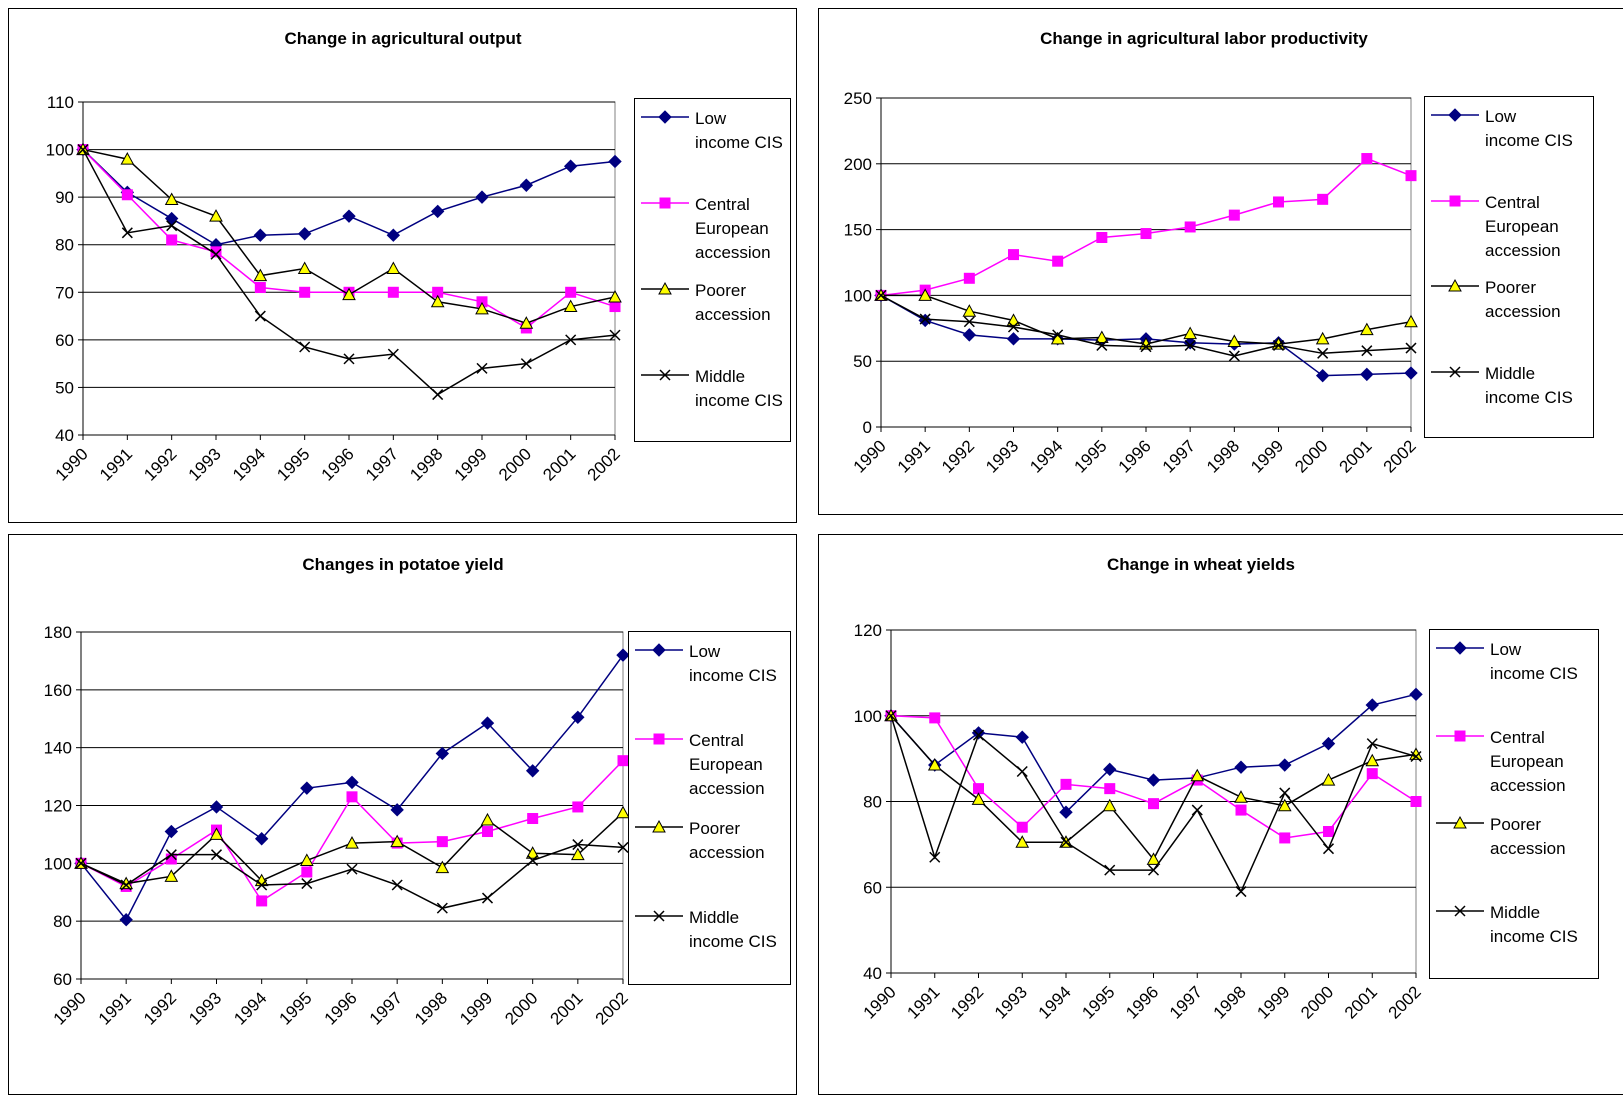 This screenshot has height=1101, width=1623. What do you see at coordinates (62, 979) in the screenshot?
I see `y-tick-label: 60` at bounding box center [62, 979].